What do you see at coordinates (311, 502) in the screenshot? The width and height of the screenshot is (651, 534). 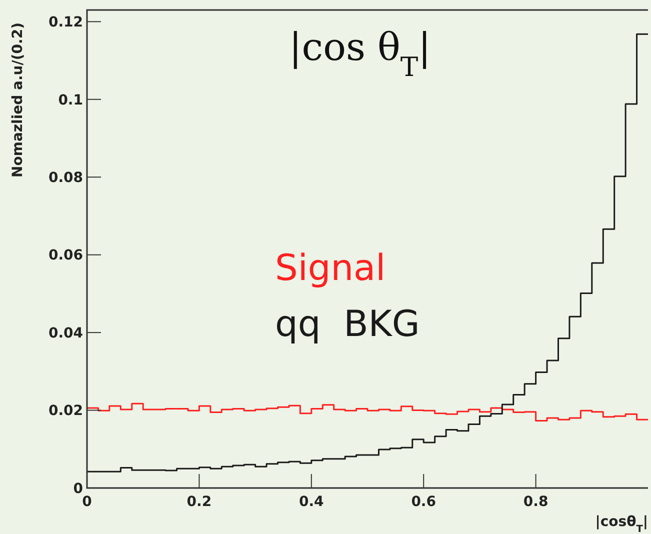 I see `x-tick-label: 0.4` at bounding box center [311, 502].